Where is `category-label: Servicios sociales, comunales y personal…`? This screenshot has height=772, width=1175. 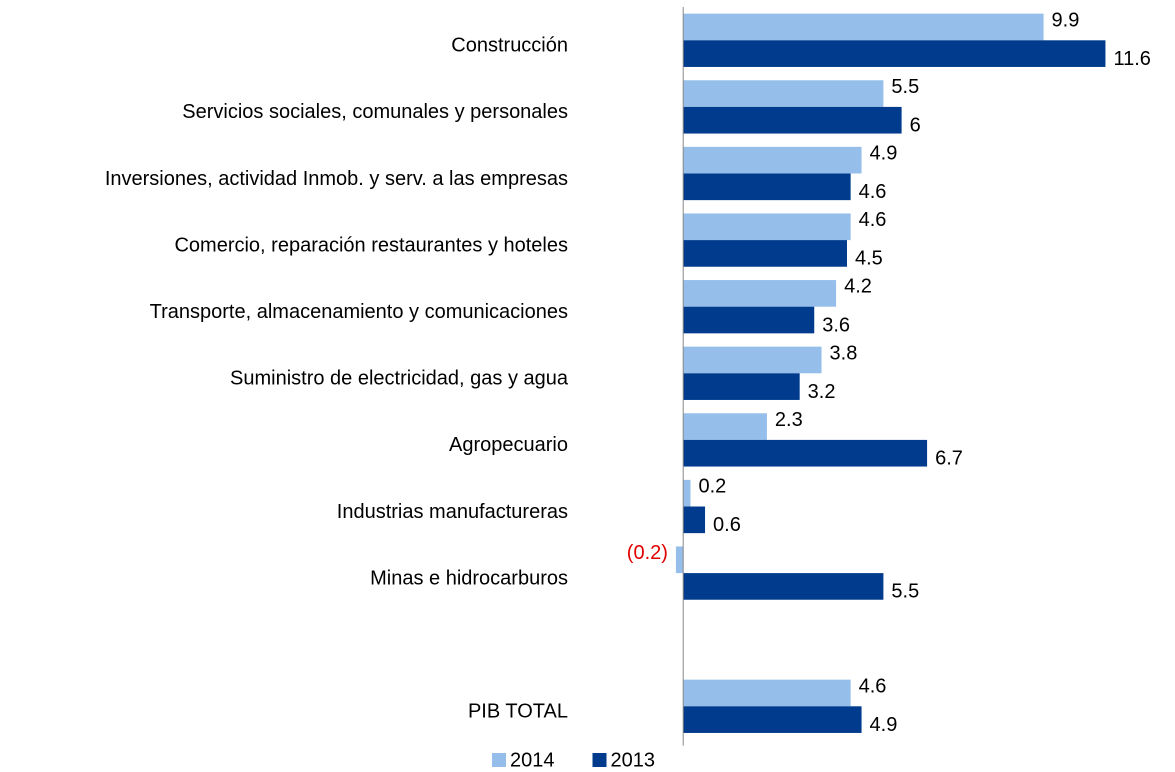 category-label: Servicios sociales, comunales y personal… is located at coordinates (375, 112).